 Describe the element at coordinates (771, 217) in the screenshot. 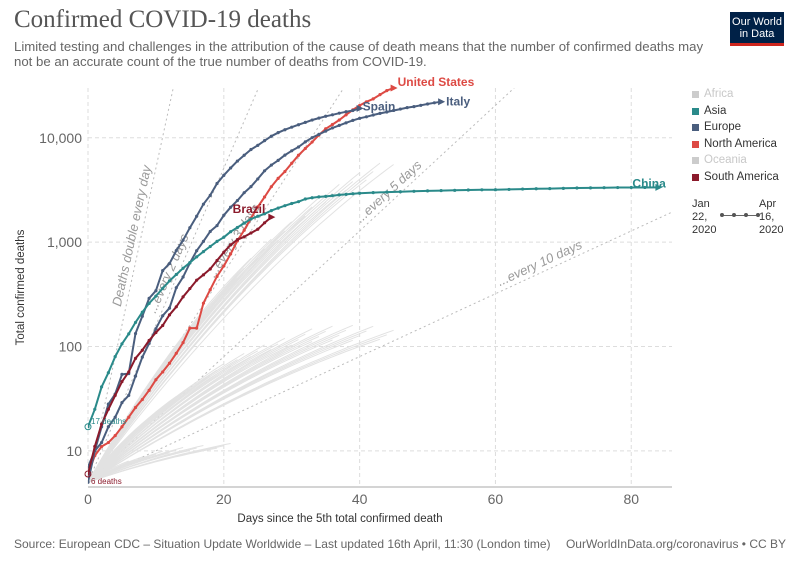

I see `timeline-end: Apr 16, 2020` at that location.